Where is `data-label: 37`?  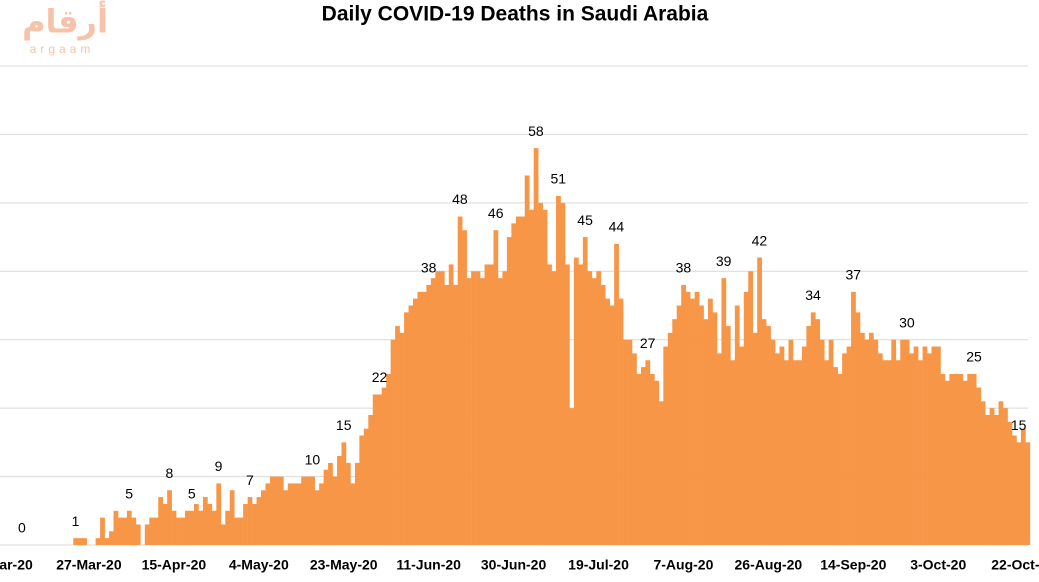 data-label: 37 is located at coordinates (854, 275).